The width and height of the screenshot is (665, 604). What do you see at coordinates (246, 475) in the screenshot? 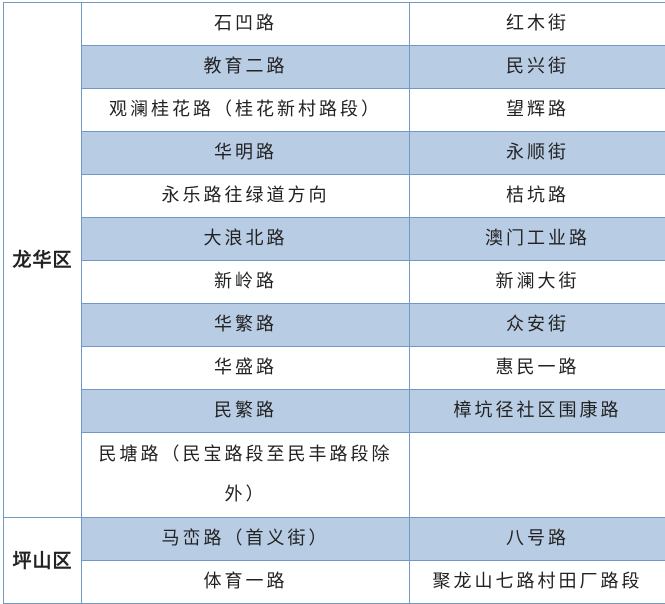
I see `road-cell: 民塘路（民宝路段至民丰路段除外）` at bounding box center [246, 475].